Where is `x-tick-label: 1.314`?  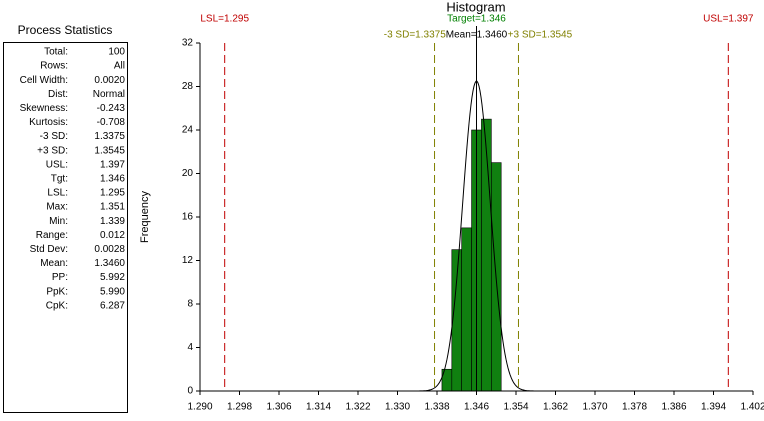 x-tick-label: 1.314 is located at coordinates (318, 407).